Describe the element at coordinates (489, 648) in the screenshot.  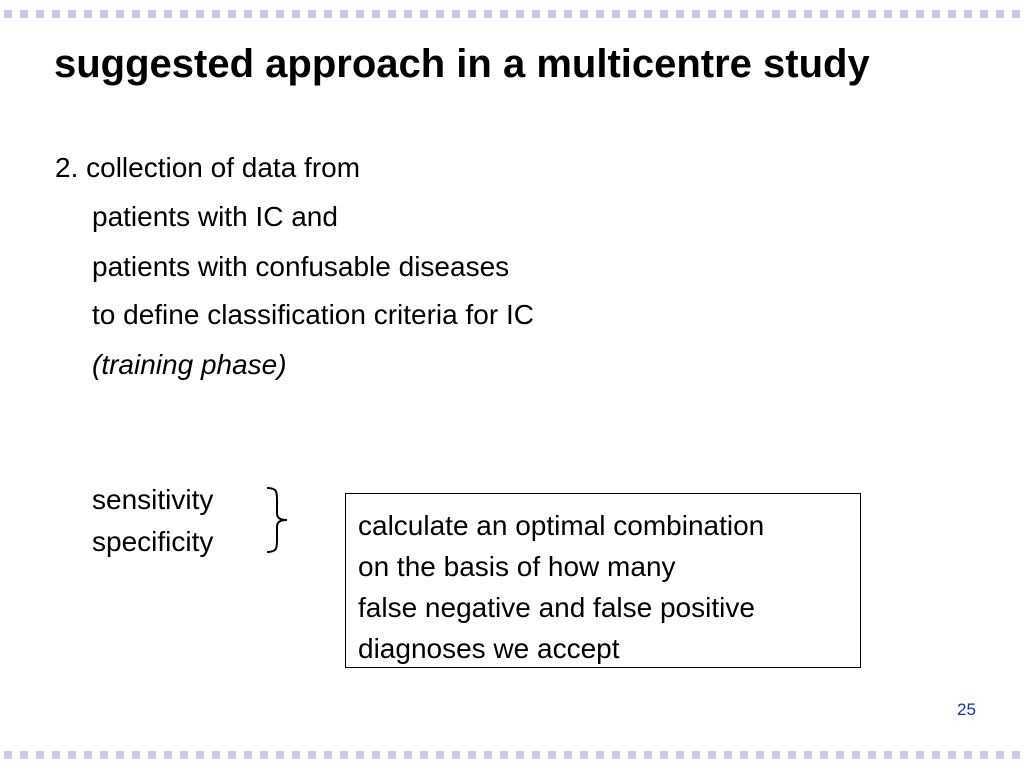
I see `callout-line-4: diagnoses we accept` at that location.